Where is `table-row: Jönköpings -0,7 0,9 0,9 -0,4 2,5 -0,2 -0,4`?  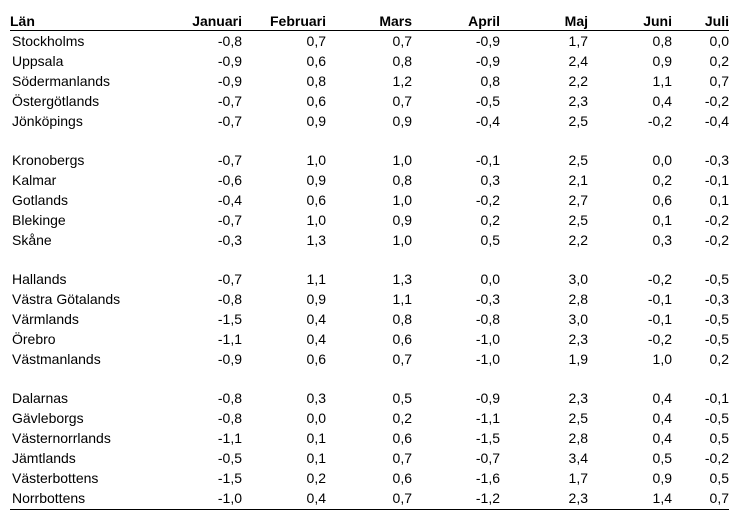
table-row: Jönköpings -0,7 0,9 0,9 -0,4 2,5 -0,2 -0,4 is located at coordinates (369, 121).